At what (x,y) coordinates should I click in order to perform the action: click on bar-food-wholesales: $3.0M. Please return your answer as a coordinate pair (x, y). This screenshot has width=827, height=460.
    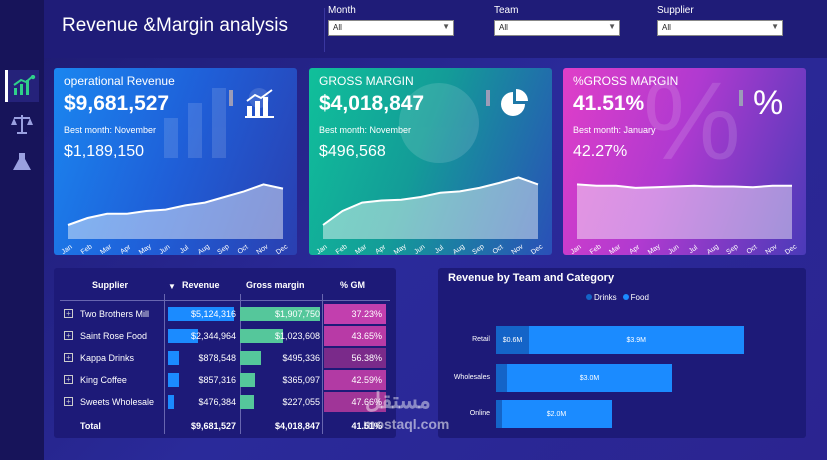
    Looking at the image, I should click on (589, 378).